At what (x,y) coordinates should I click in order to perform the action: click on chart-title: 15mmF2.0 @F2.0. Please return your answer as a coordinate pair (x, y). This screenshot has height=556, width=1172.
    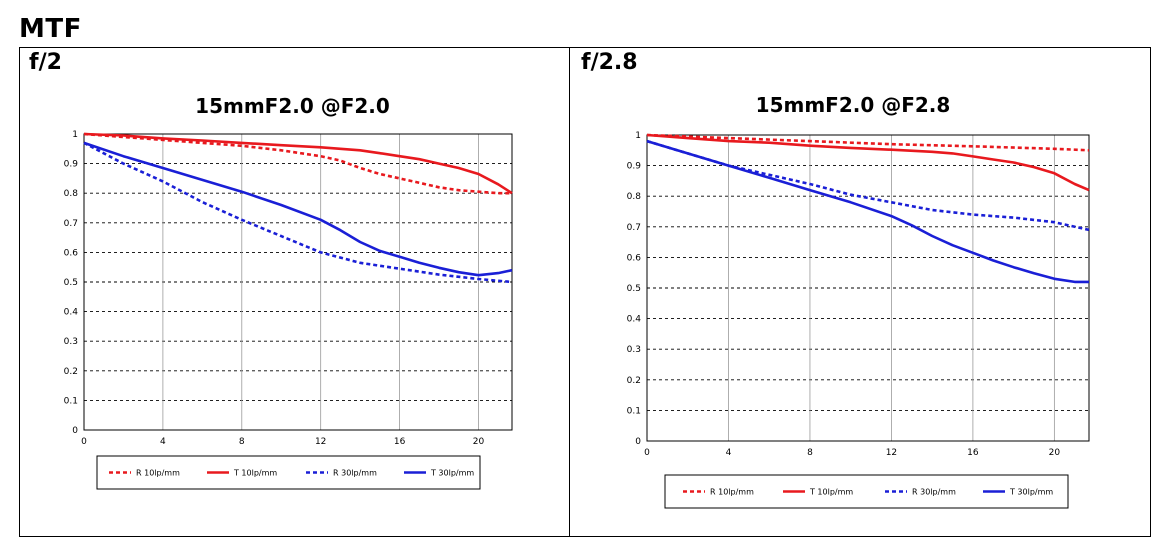
    Looking at the image, I should click on (292, 106).